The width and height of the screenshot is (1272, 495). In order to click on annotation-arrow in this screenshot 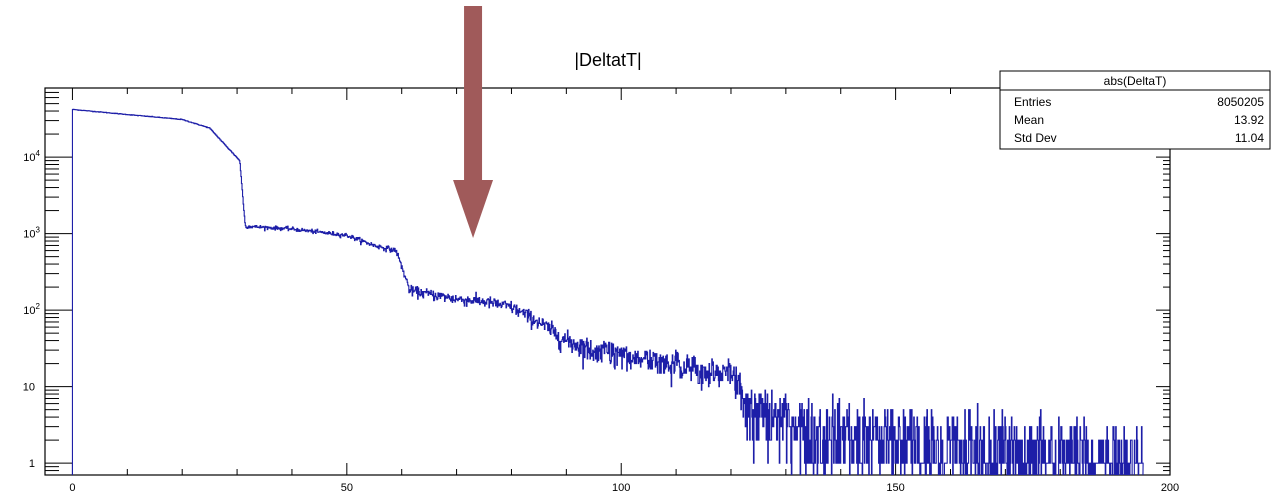, I will do `click(473, 122)`.